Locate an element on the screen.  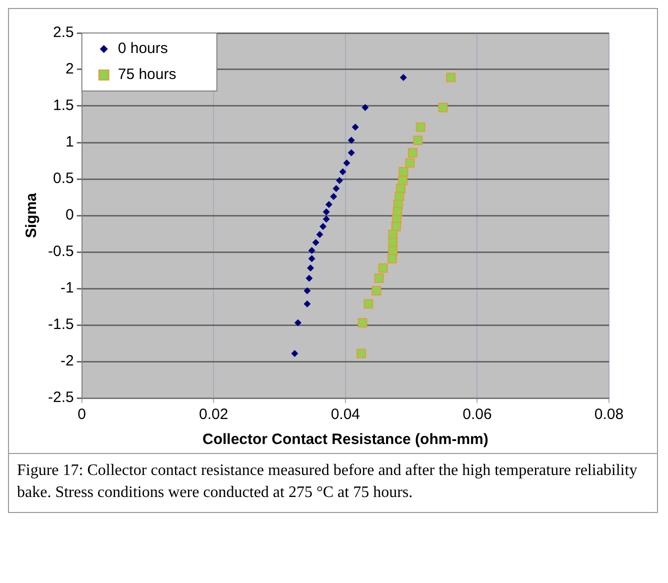
y-axis-title: Sigma is located at coordinates (31, 215).